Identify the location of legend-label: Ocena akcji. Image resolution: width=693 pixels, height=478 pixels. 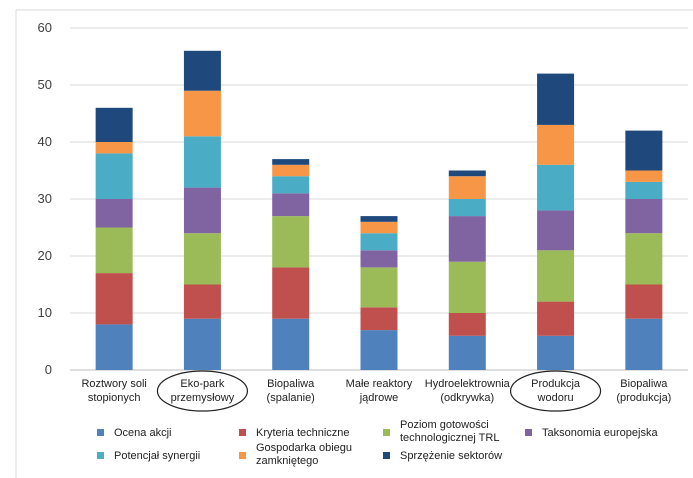
(142, 433).